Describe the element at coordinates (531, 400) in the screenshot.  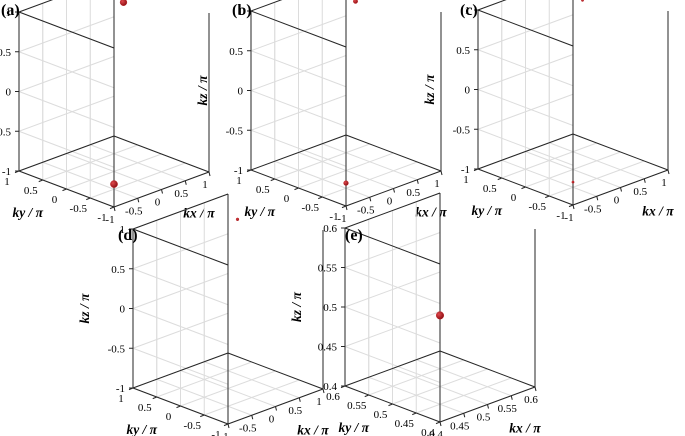
I see `x-tick-label: 0.6` at that location.